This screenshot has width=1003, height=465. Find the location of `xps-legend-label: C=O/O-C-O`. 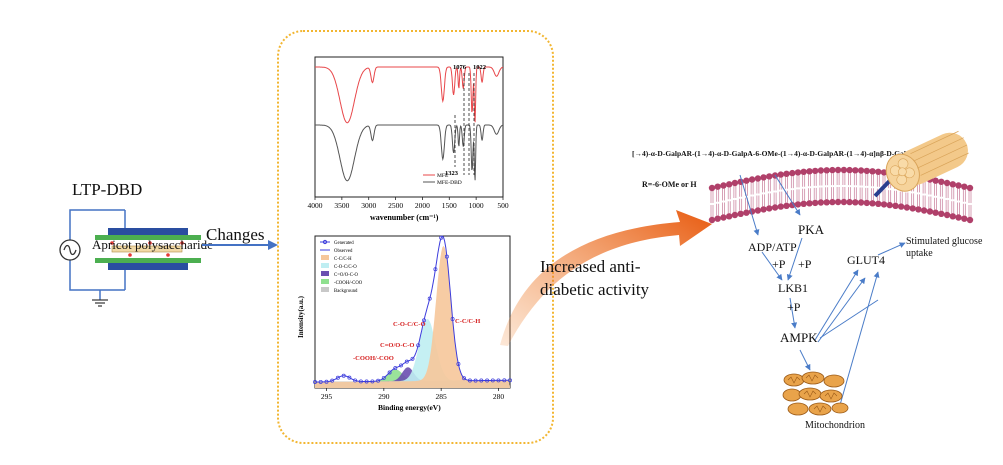

xps-legend-label: C=O/O-C-O is located at coordinates (346, 275).